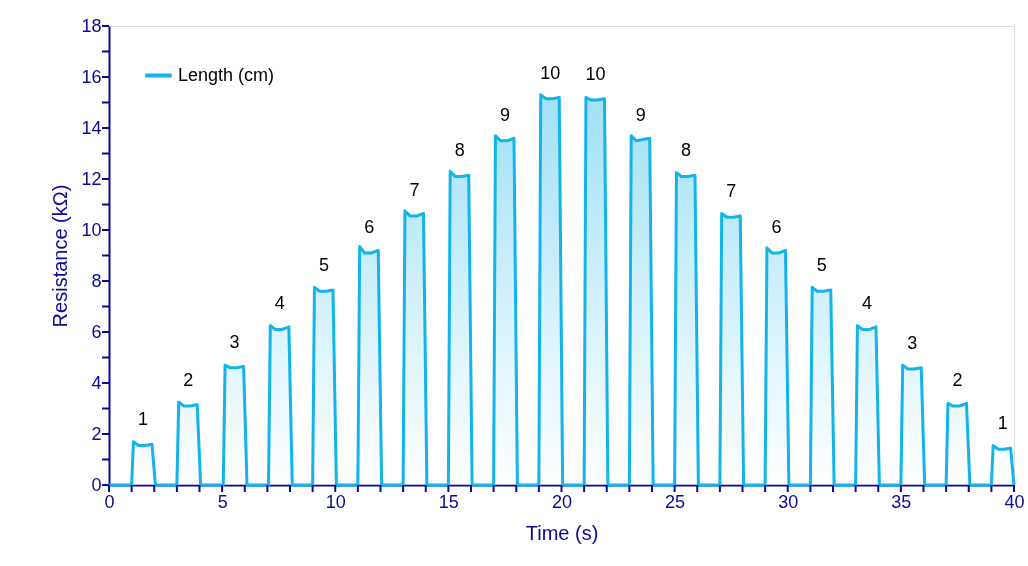 This screenshot has height=566, width=1028. Describe the element at coordinates (96, 433) in the screenshot. I see `y-tick-label: 2` at that location.